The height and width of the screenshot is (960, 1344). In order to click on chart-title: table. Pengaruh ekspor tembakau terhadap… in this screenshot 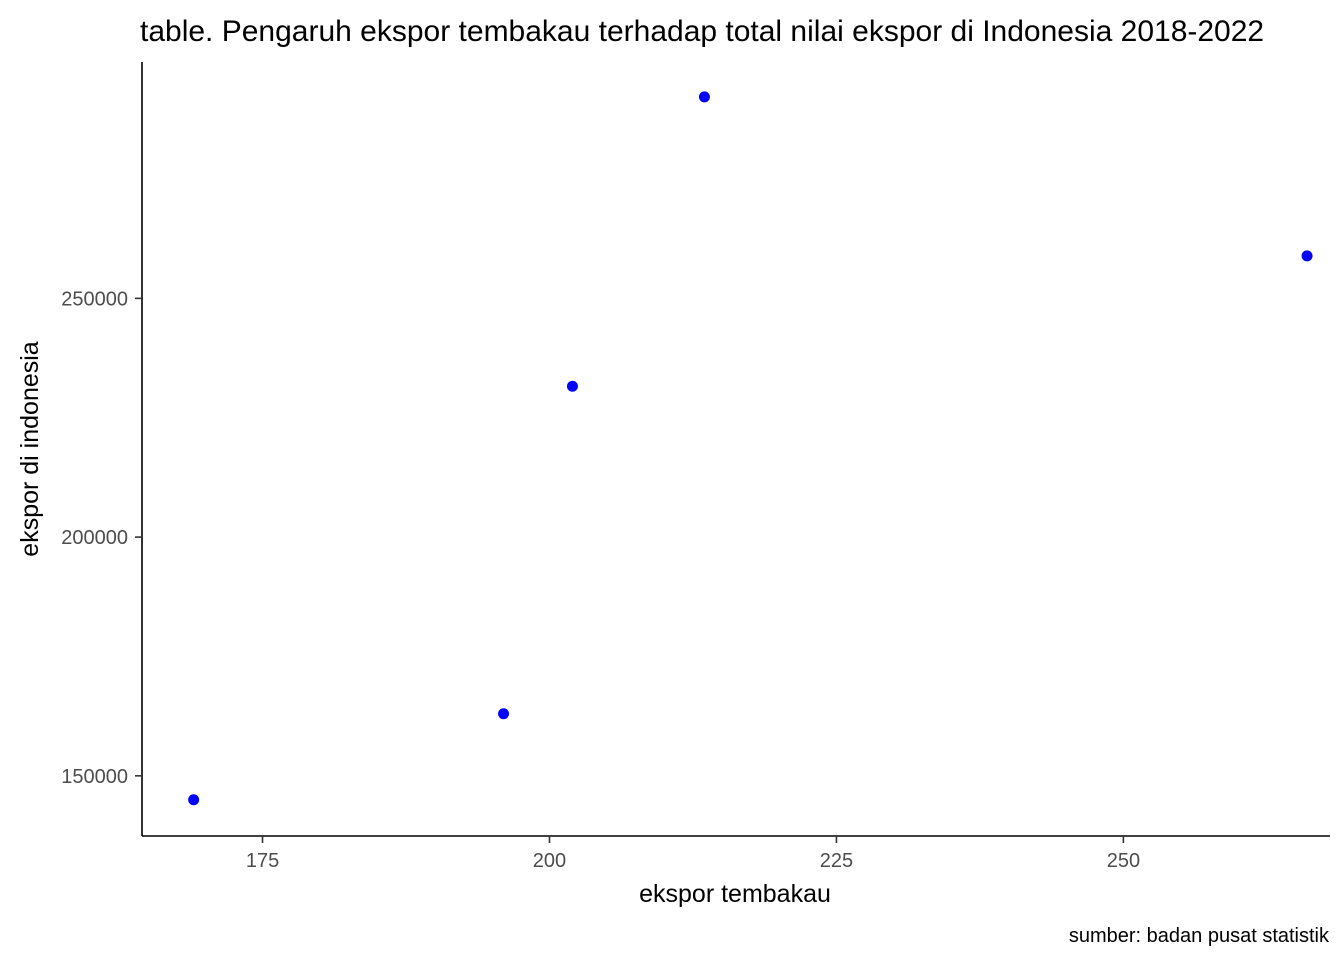, I will do `click(702, 31)`.